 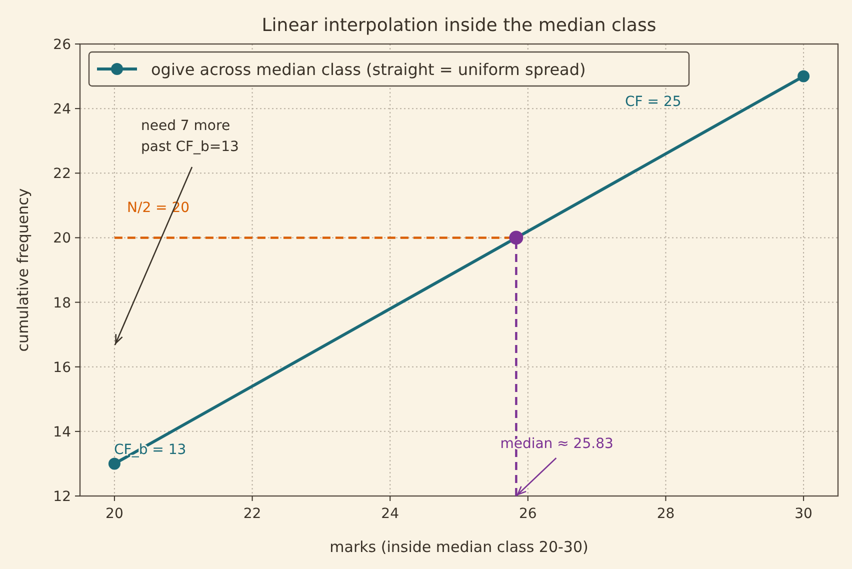 I want to click on x-tick-label: 26, so click(x=527, y=514).